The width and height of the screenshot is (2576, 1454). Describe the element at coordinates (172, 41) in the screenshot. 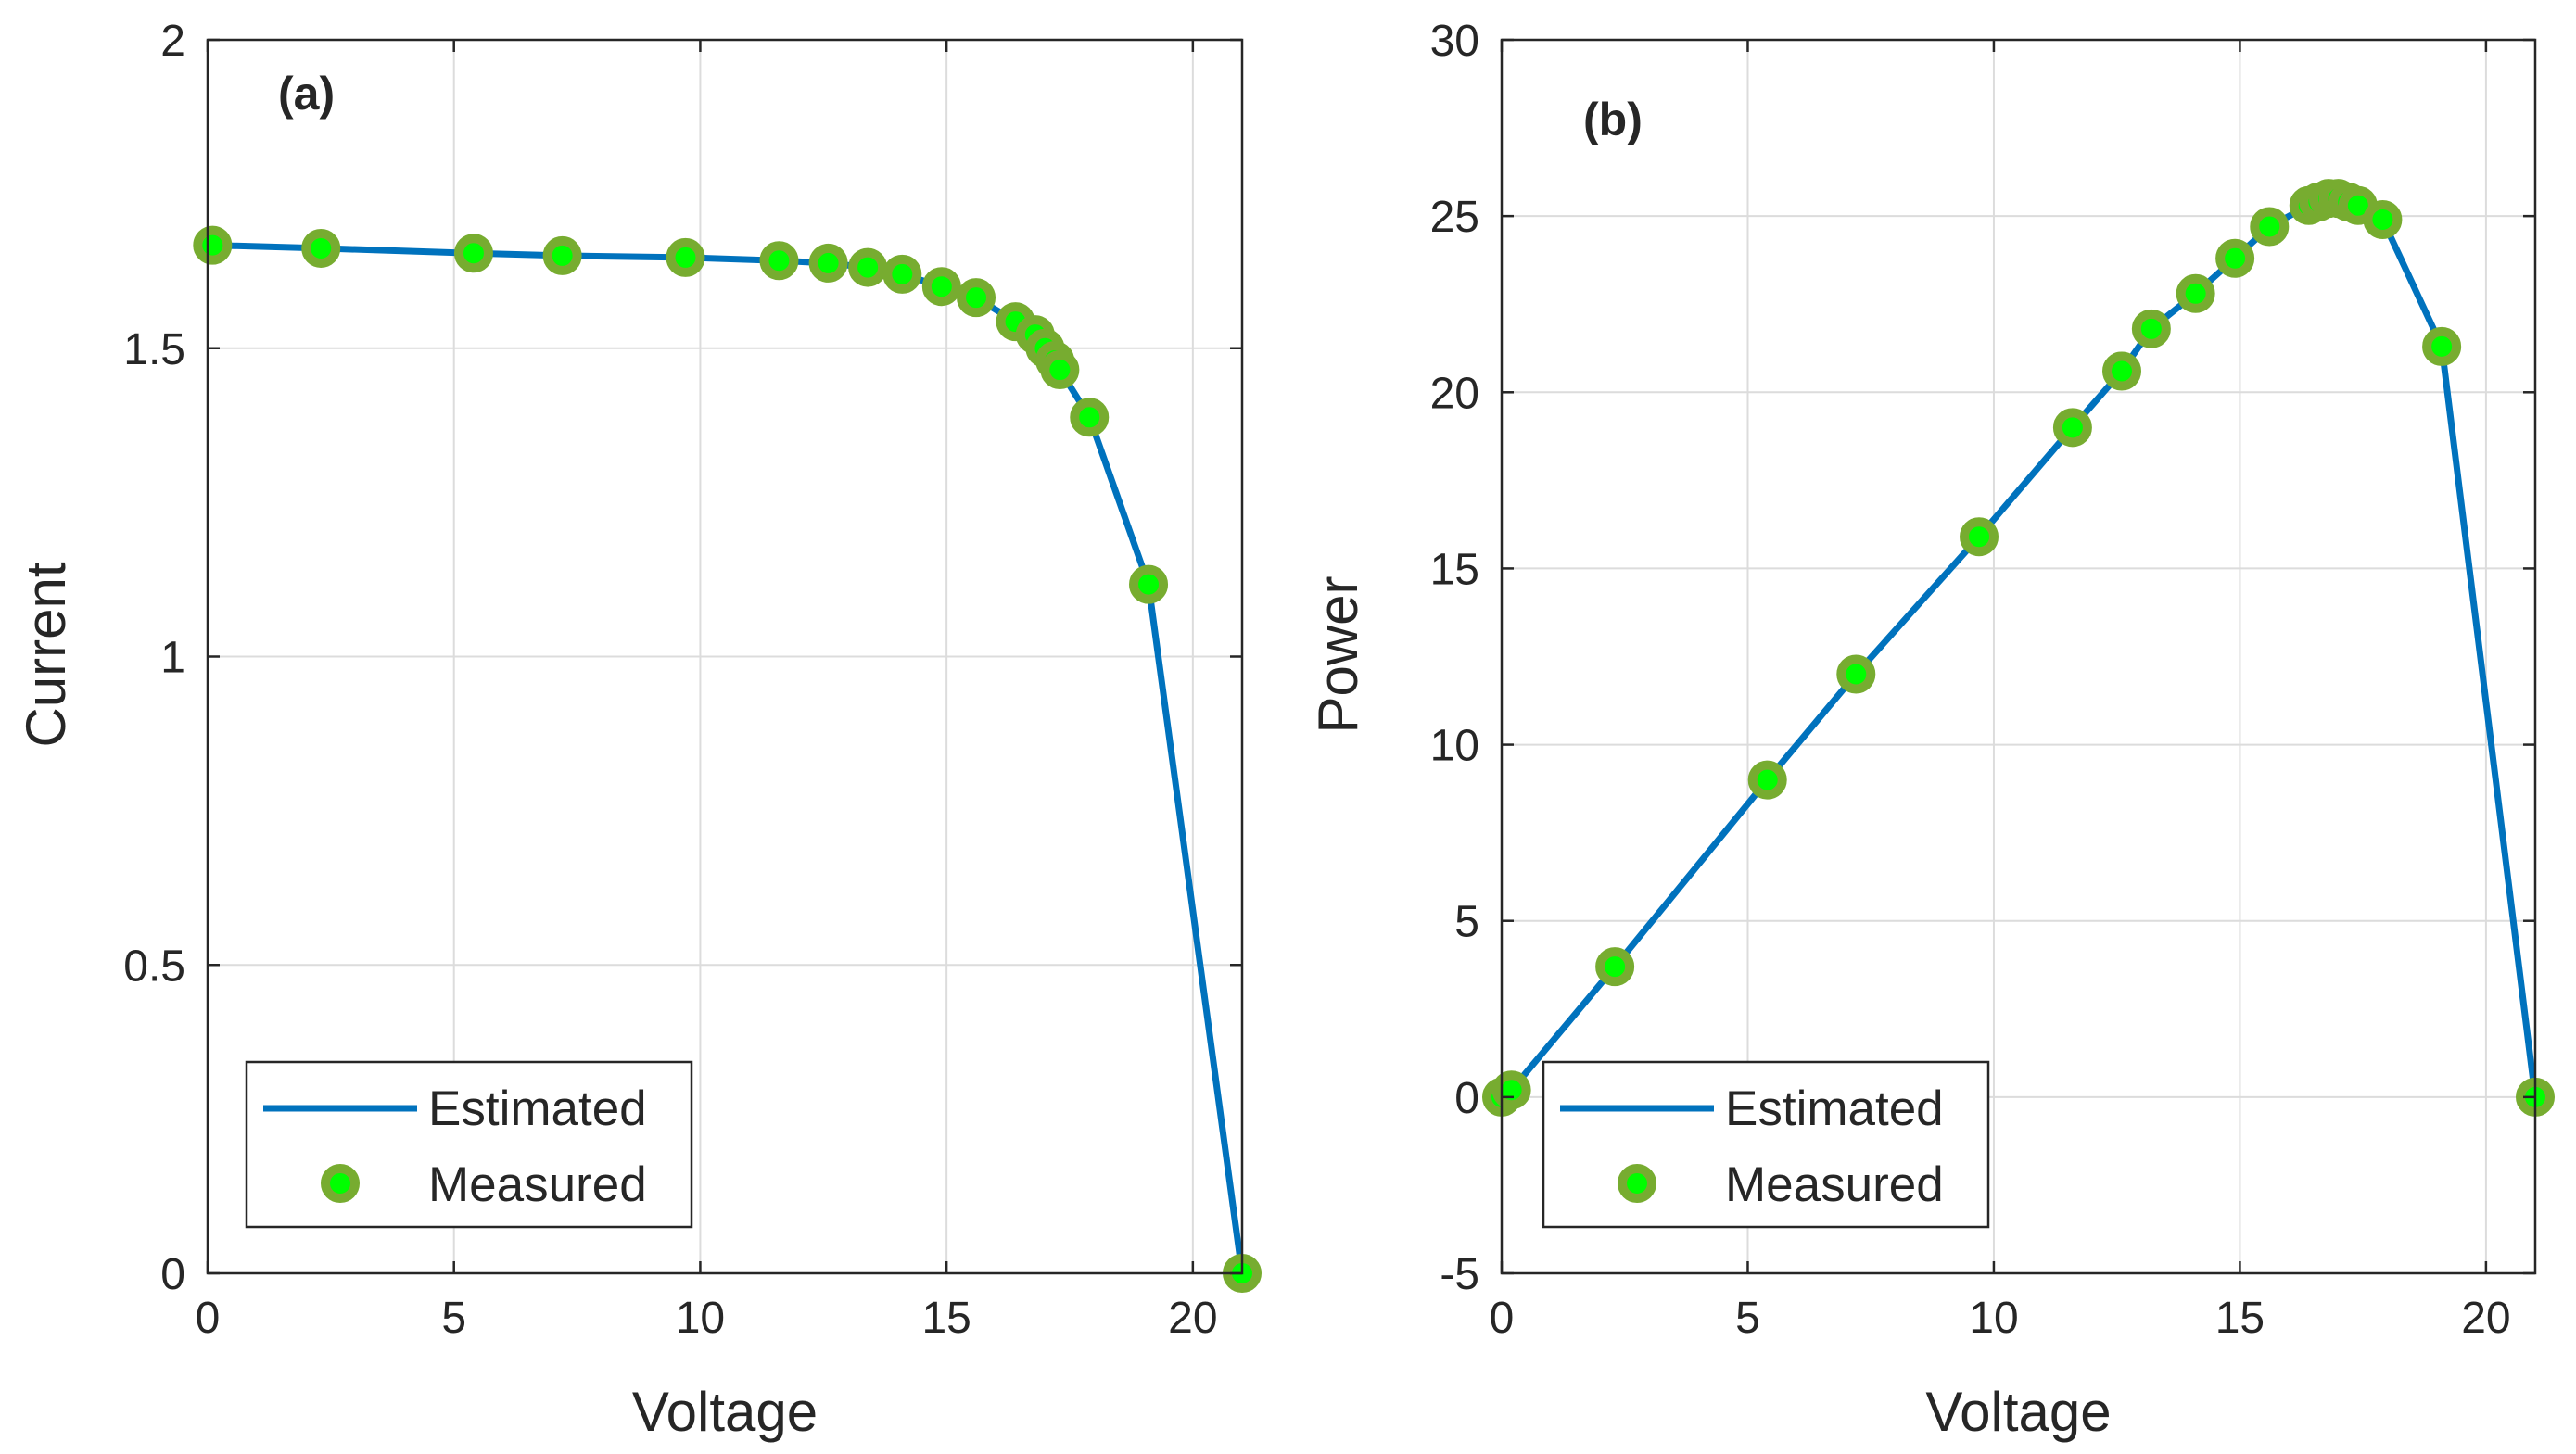

I see `y-tick-label: 2` at that location.